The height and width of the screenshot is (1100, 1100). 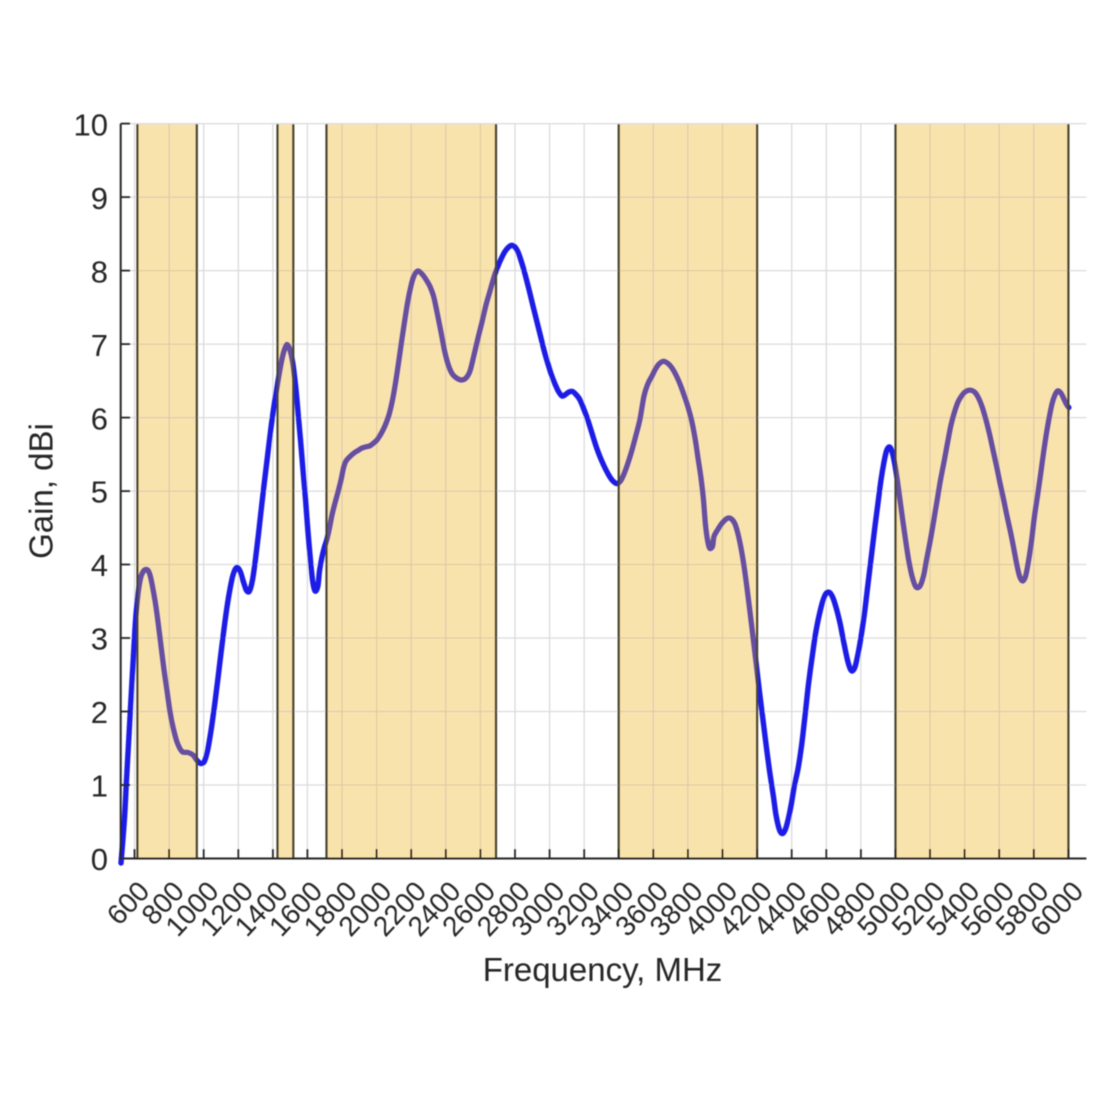 I want to click on svg-text: 3, so click(x=99, y=639).